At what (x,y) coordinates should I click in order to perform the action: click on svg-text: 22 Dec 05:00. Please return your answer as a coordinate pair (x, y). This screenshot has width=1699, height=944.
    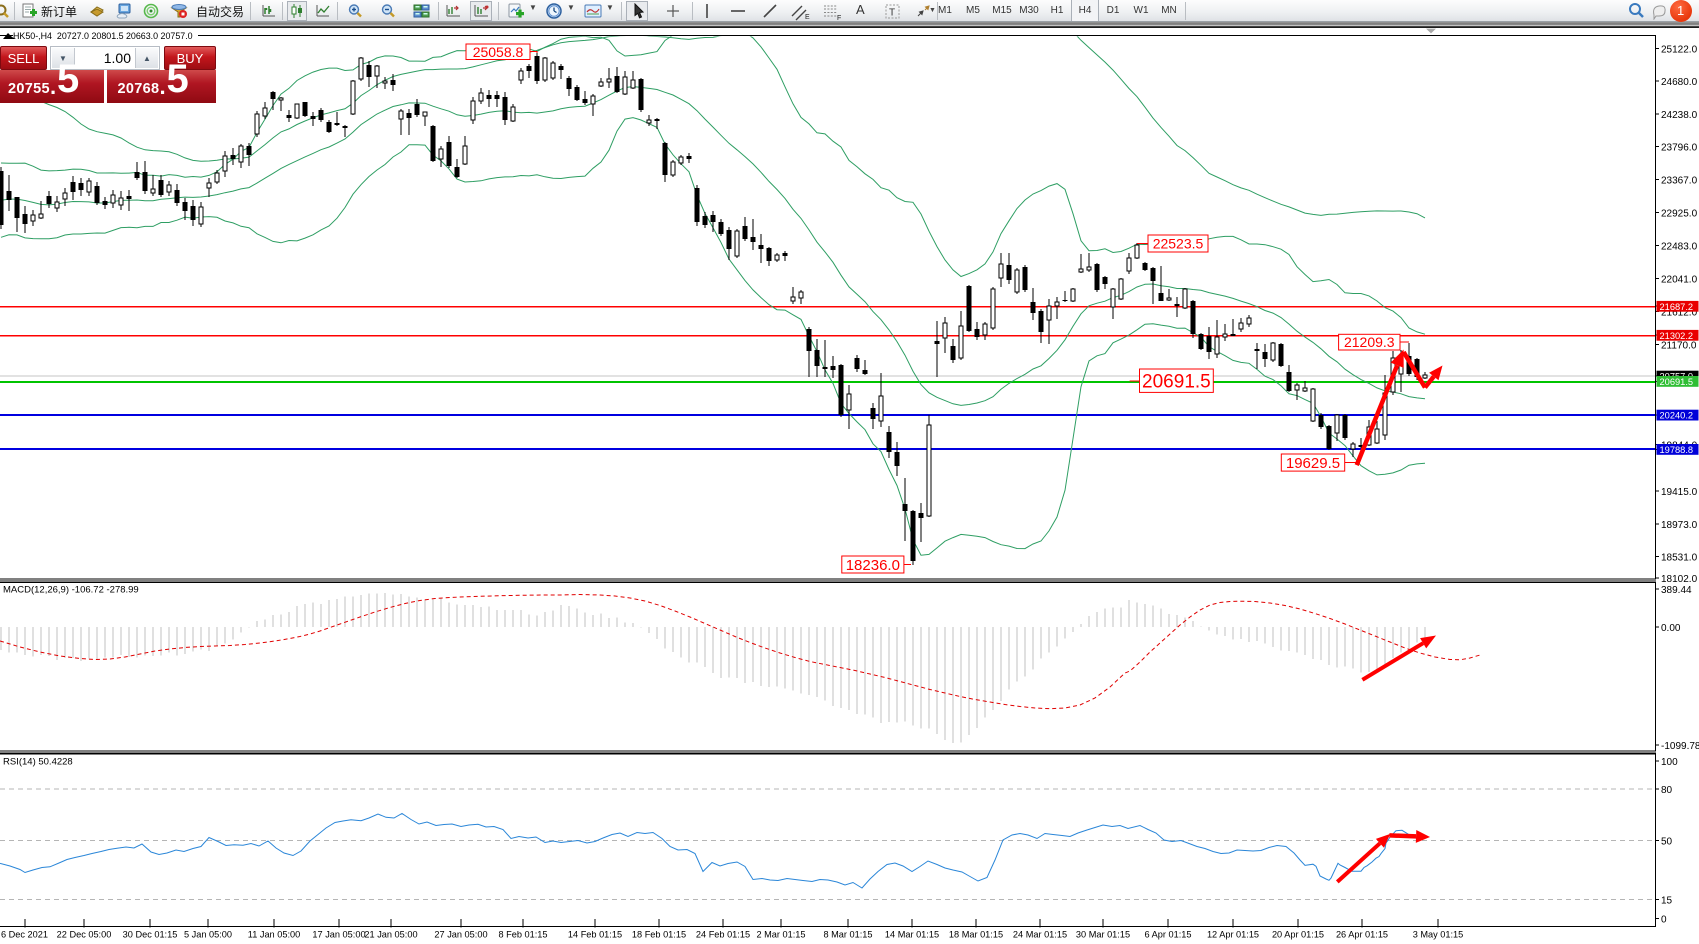
    Looking at the image, I should click on (84, 935).